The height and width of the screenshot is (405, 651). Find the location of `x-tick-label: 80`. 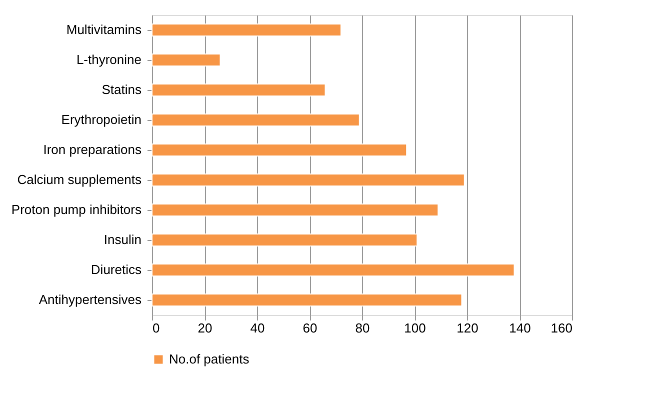

x-tick-label: 80 is located at coordinates (362, 328).